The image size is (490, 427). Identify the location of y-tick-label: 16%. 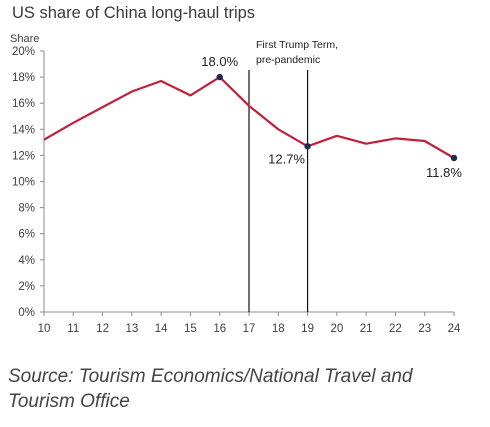
(23, 104).